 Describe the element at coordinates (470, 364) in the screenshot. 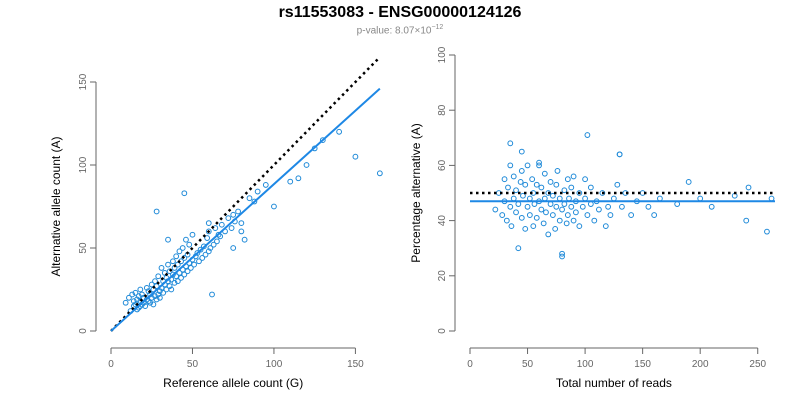

I see `x-tick-label: 0` at that location.